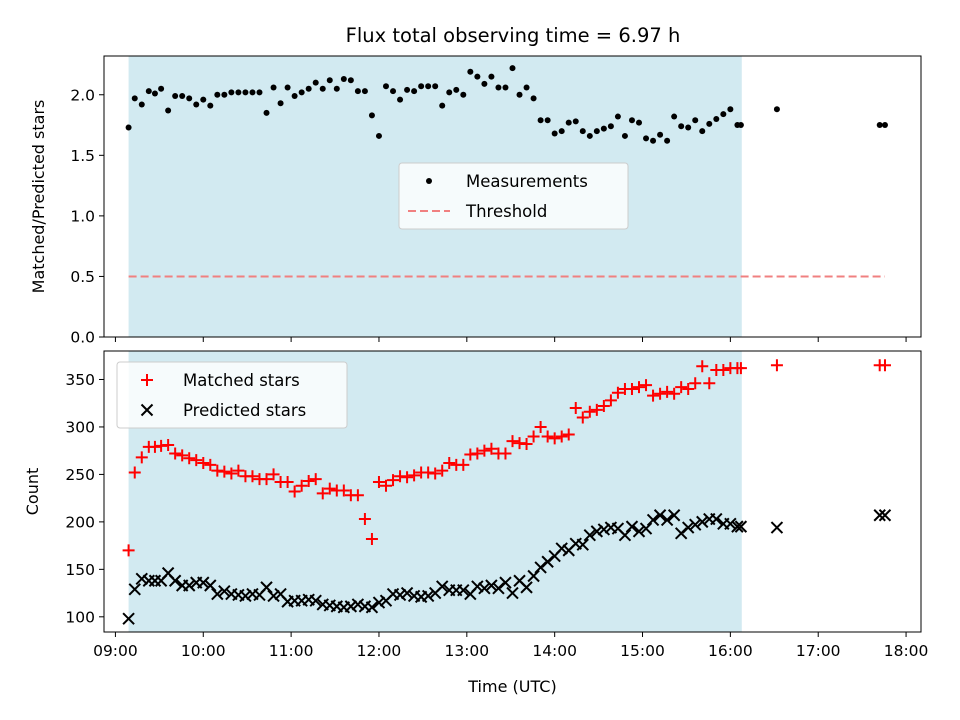 This screenshot has height=720, width=960. Describe the element at coordinates (80, 617) in the screenshot. I see `bottom-y-tick-label: 100` at that location.